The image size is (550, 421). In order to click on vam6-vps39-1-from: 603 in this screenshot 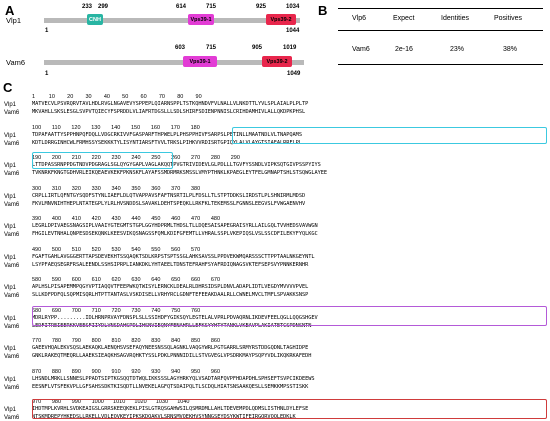, I will do `click(180, 48)`.